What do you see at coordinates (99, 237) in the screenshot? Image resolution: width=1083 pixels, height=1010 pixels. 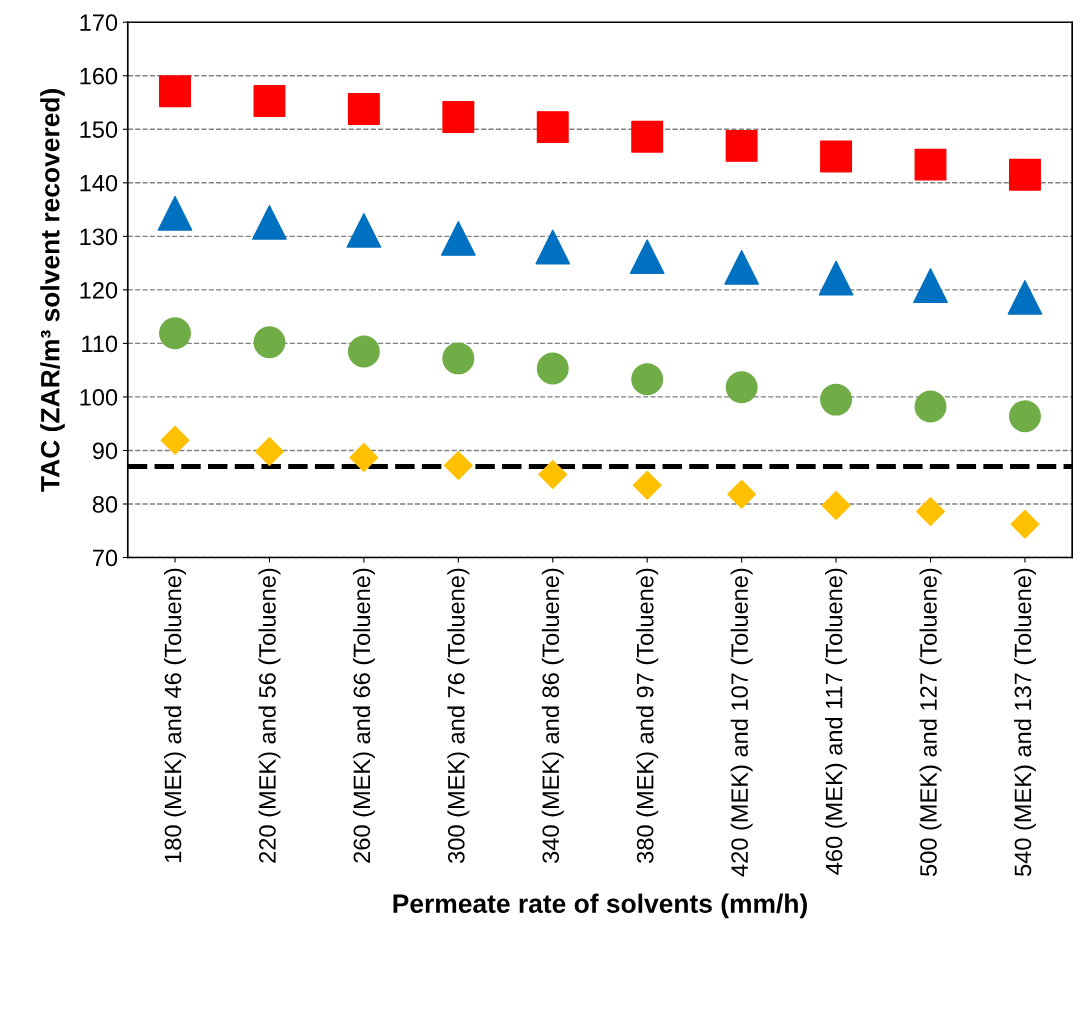 I see `y-tick-label: 130` at bounding box center [99, 237].